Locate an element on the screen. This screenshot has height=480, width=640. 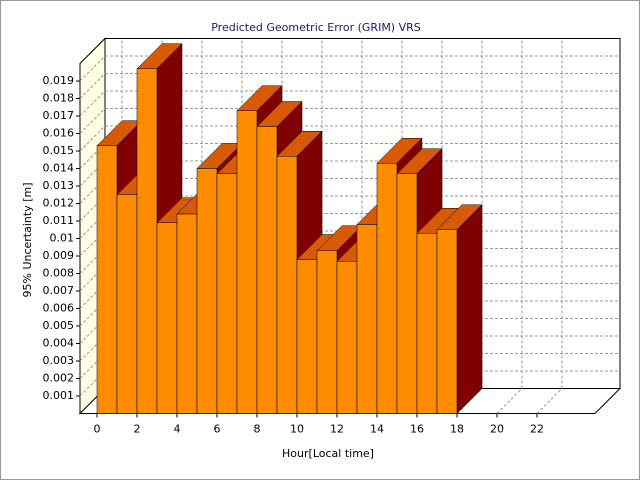
x-tick-label: 10 is located at coordinates (297, 429).